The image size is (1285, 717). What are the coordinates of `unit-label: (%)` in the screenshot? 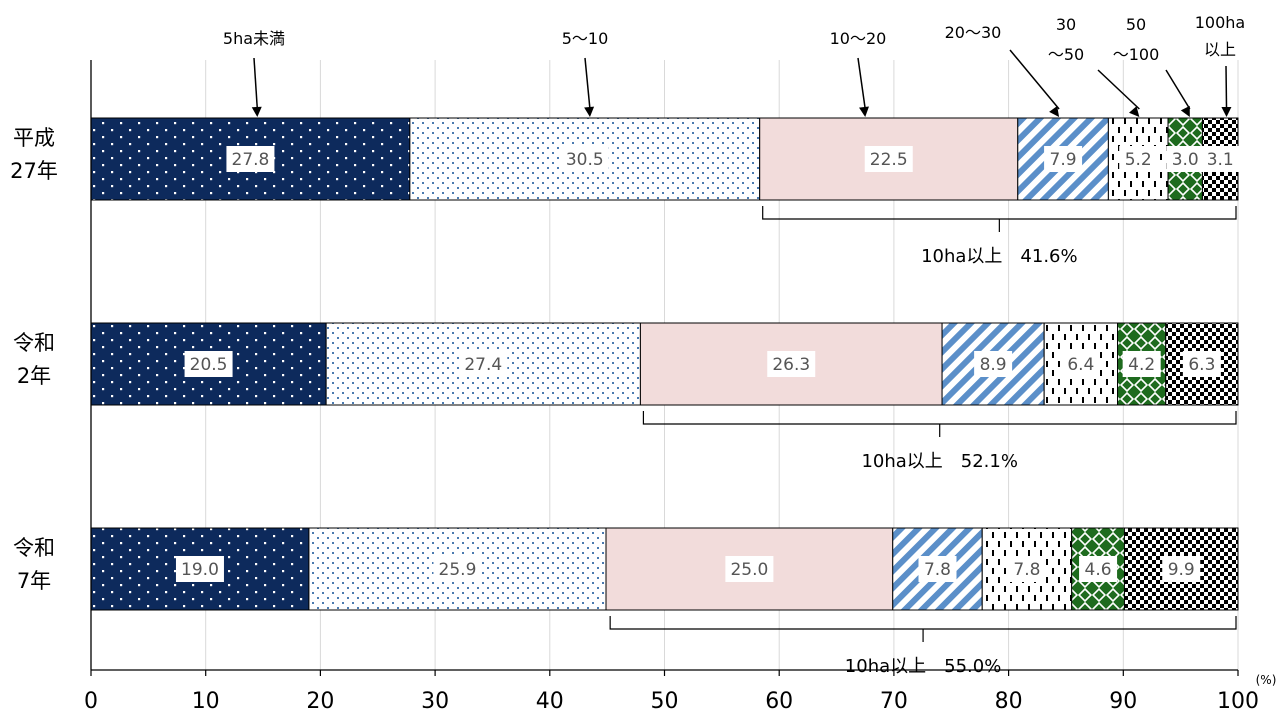 It's located at (1266, 680).